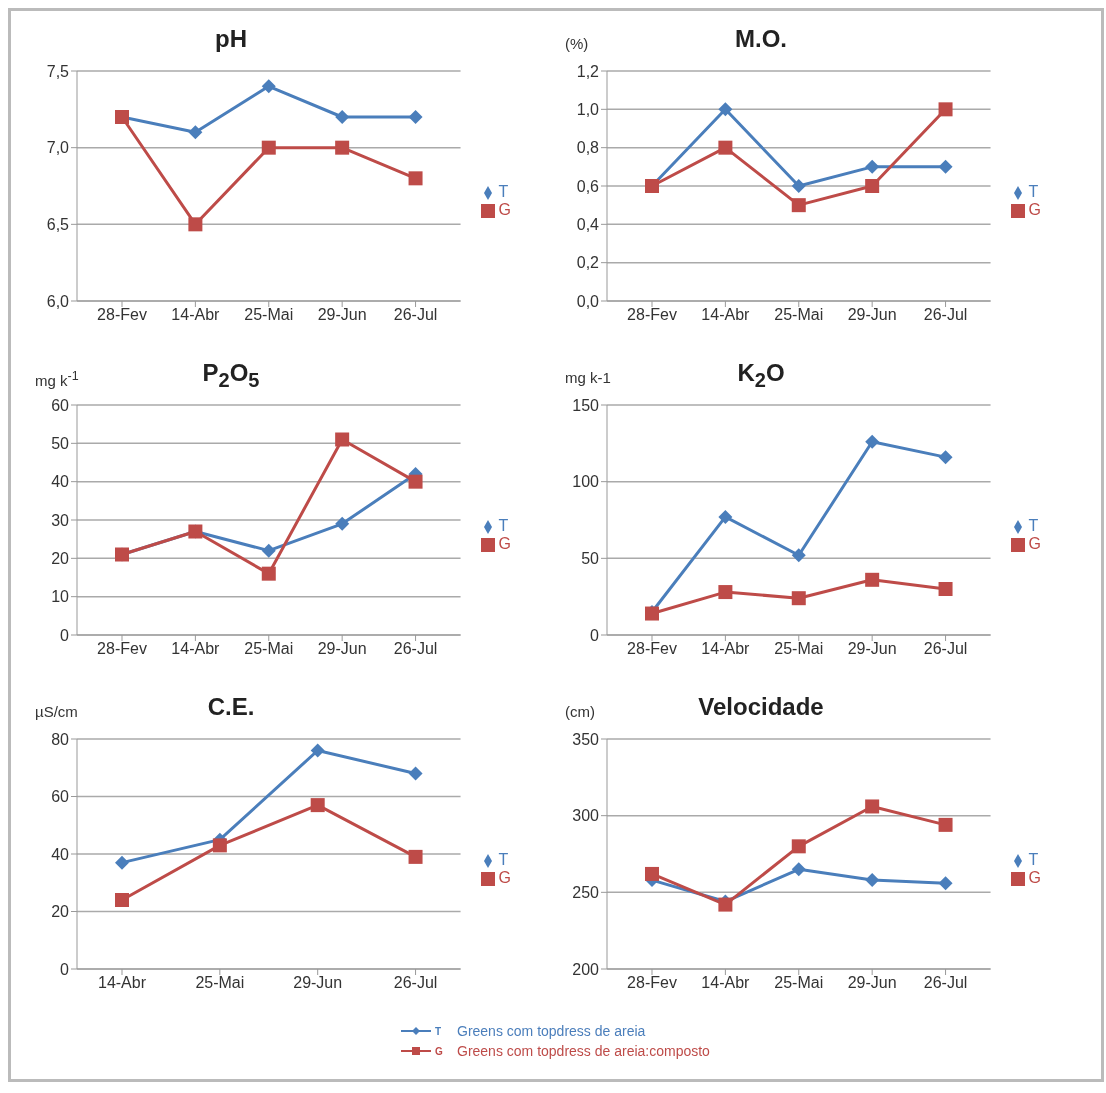  Describe the element at coordinates (761, 38) in the screenshot. I see `chart-title: M.O.` at that location.